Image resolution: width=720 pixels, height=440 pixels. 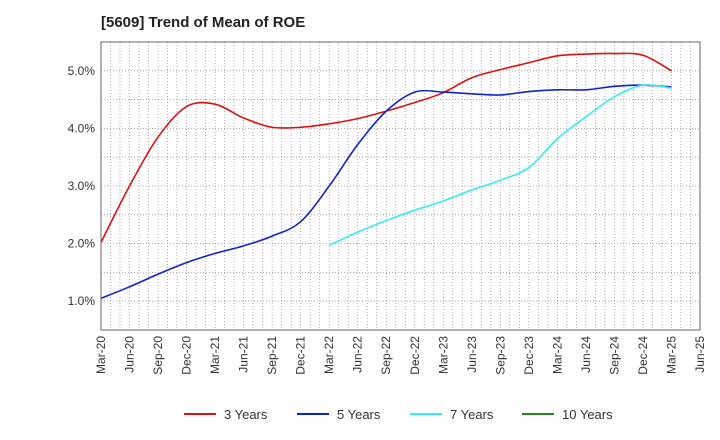 I want to click on x-tick-label: Jun-22, so click(x=358, y=354).